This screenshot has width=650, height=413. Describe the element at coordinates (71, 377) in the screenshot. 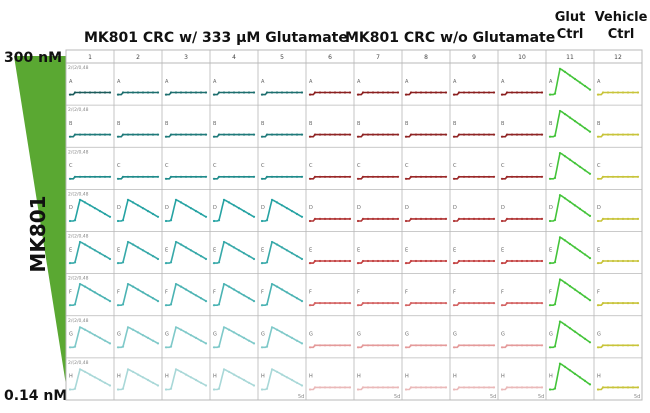

I see `row-letter-label: H` at that location.